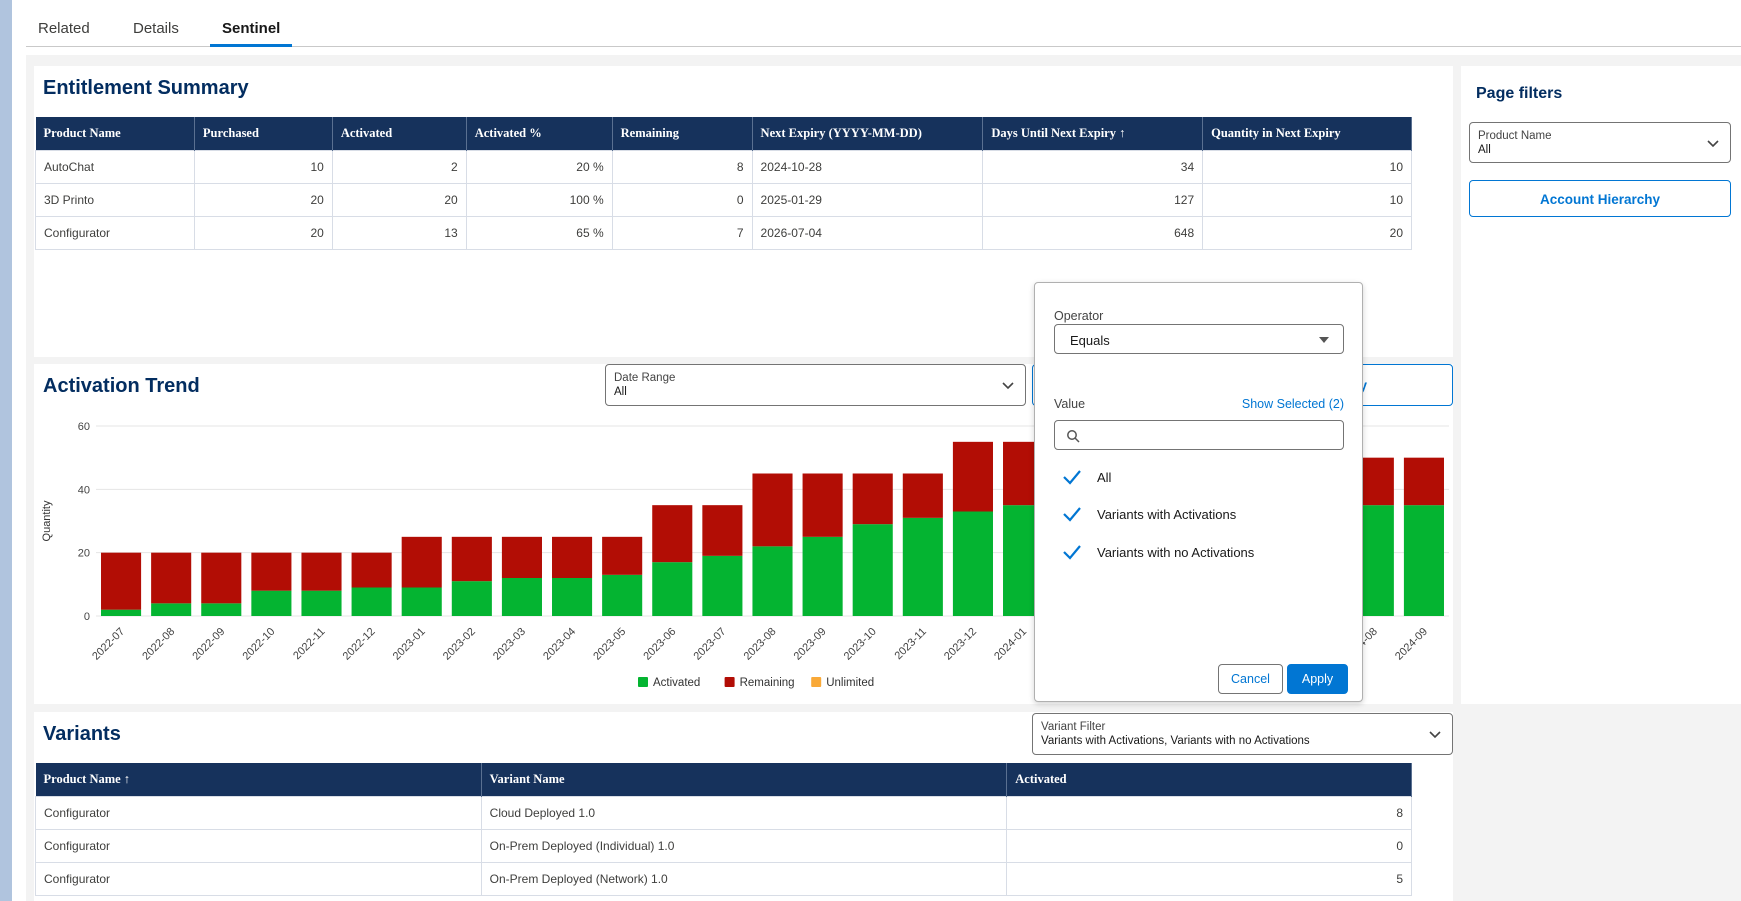 The height and width of the screenshot is (901, 1741). I want to click on apply-button: Apply, so click(1317, 679).